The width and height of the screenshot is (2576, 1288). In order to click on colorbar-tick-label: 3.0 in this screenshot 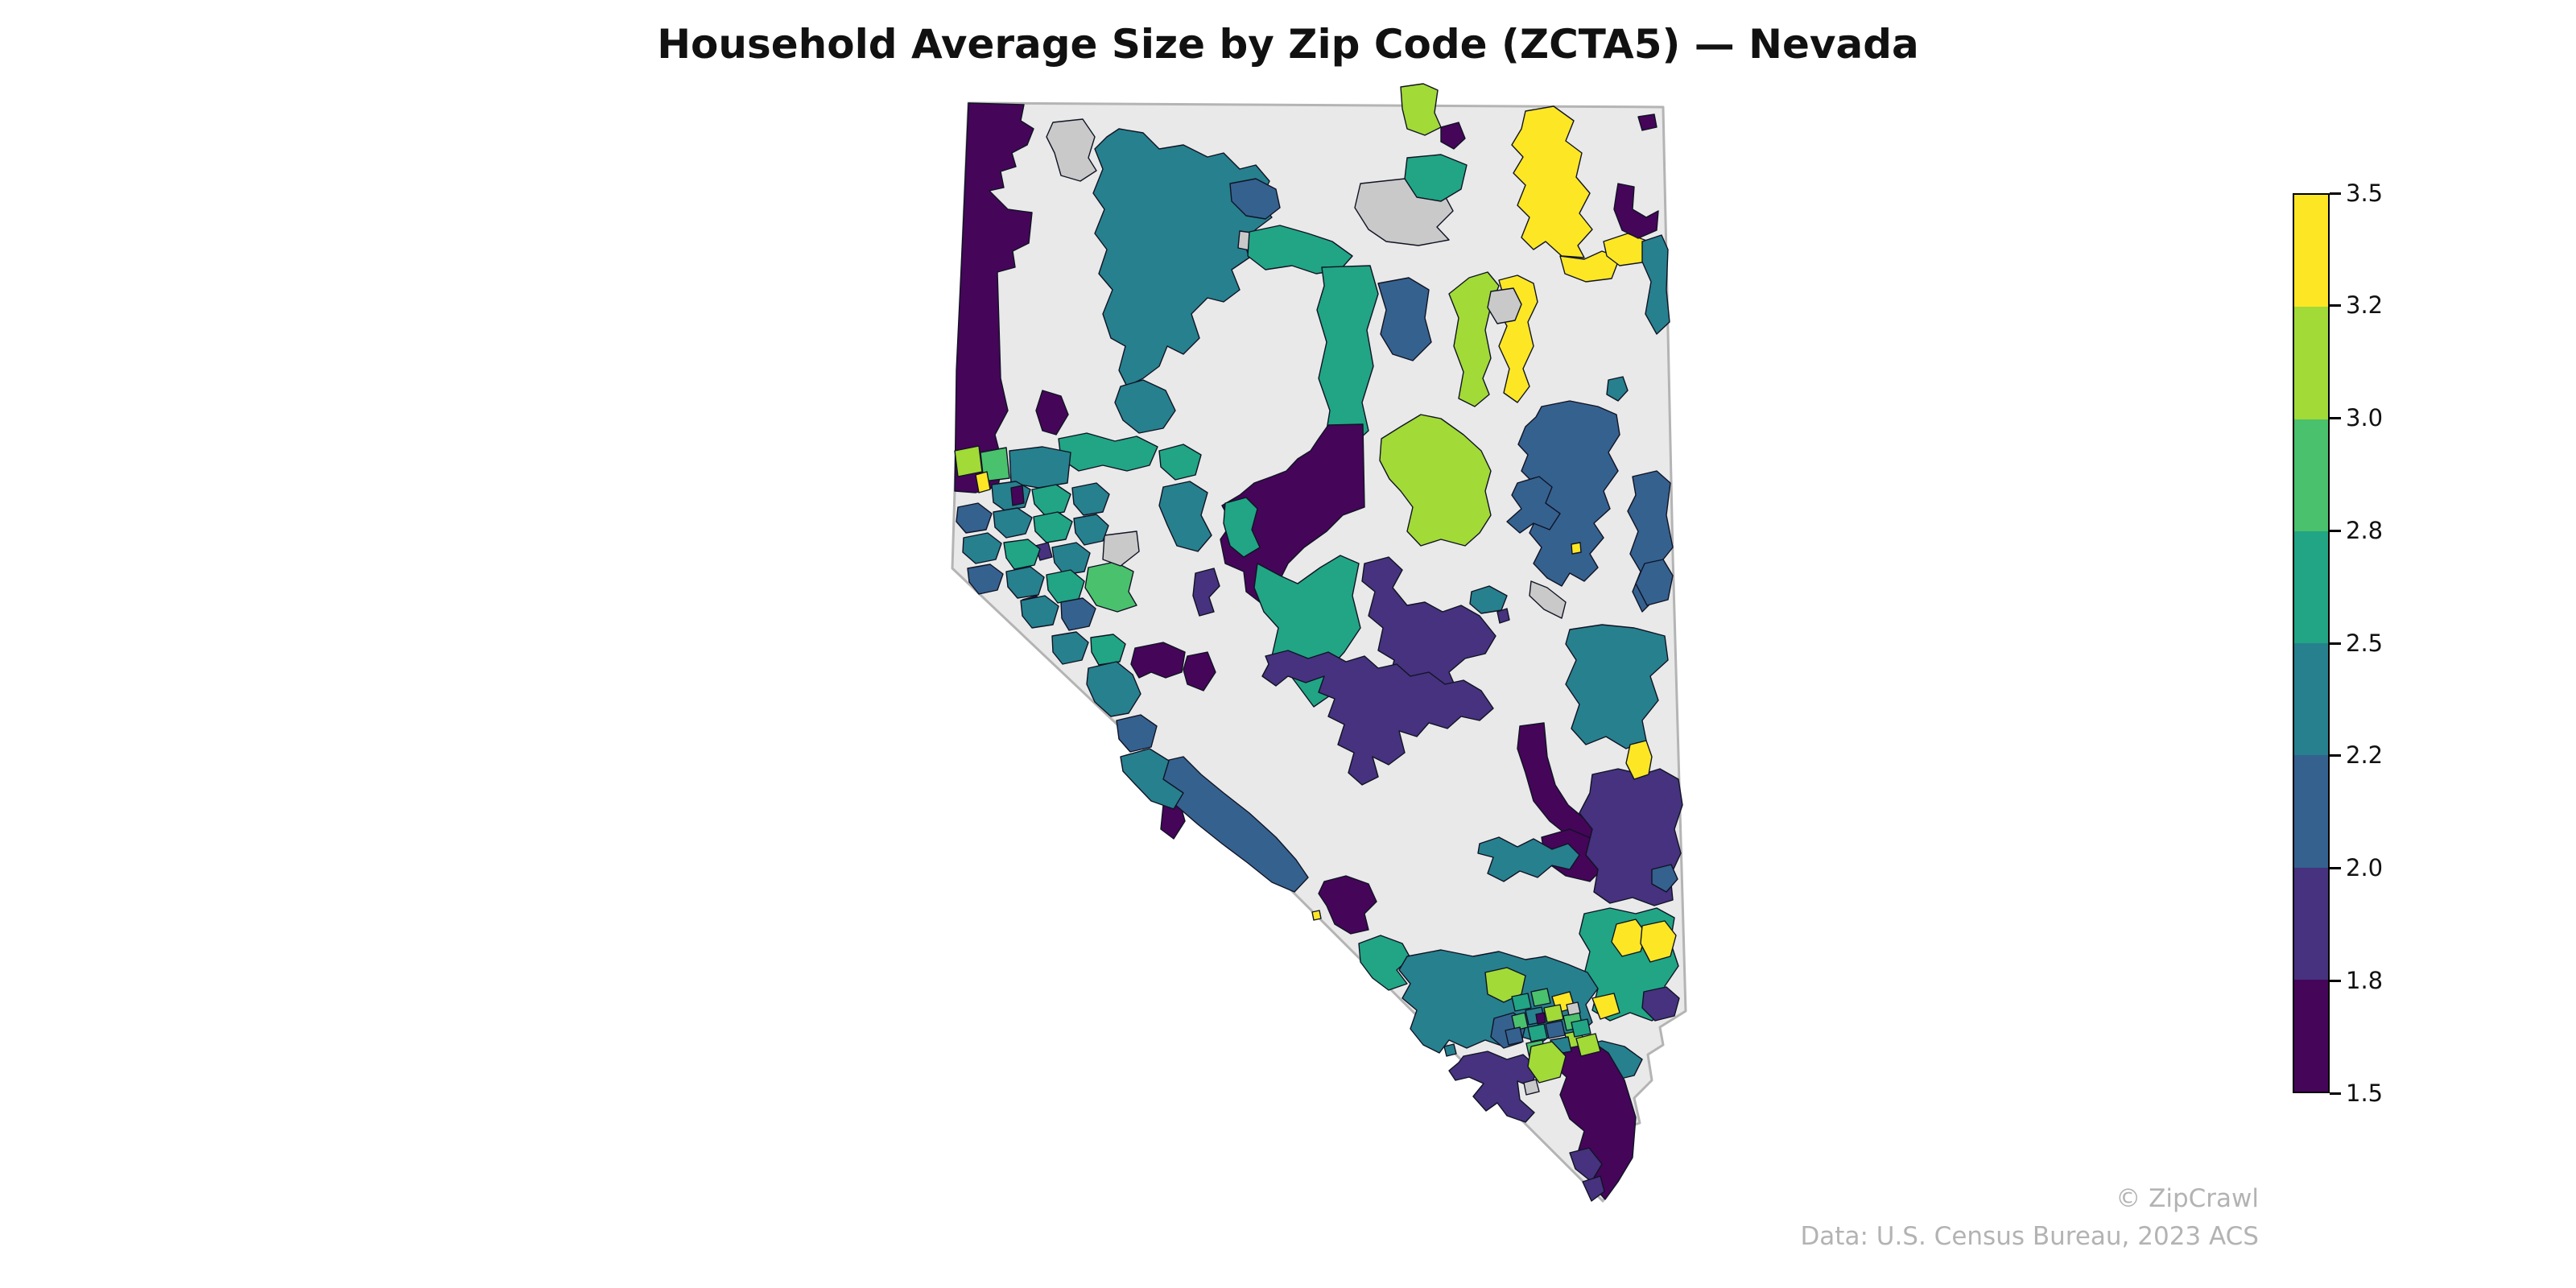, I will do `click(2365, 417)`.